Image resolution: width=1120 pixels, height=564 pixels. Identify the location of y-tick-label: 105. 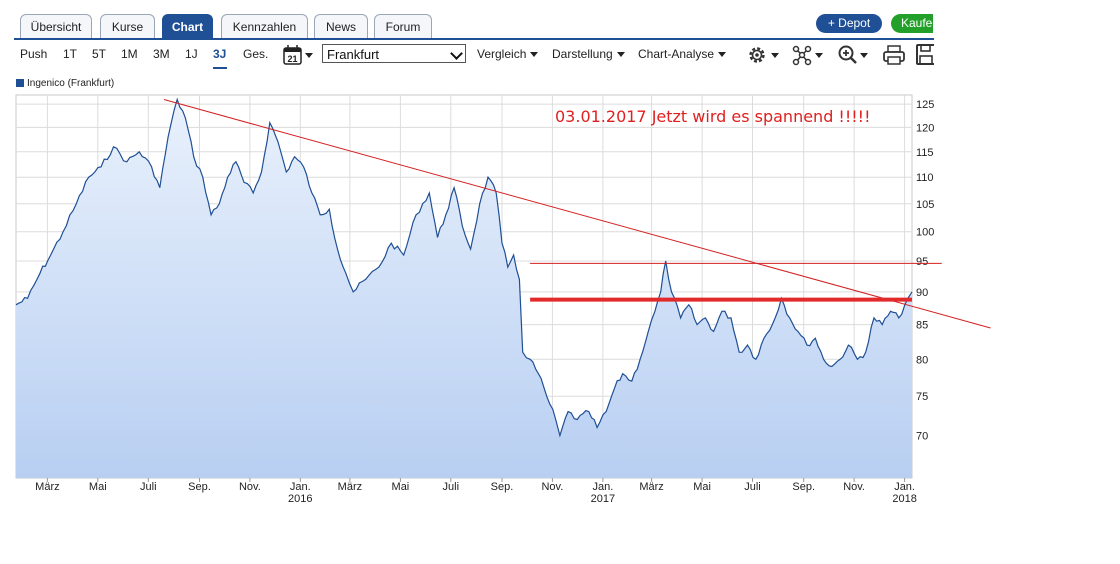
(925, 205).